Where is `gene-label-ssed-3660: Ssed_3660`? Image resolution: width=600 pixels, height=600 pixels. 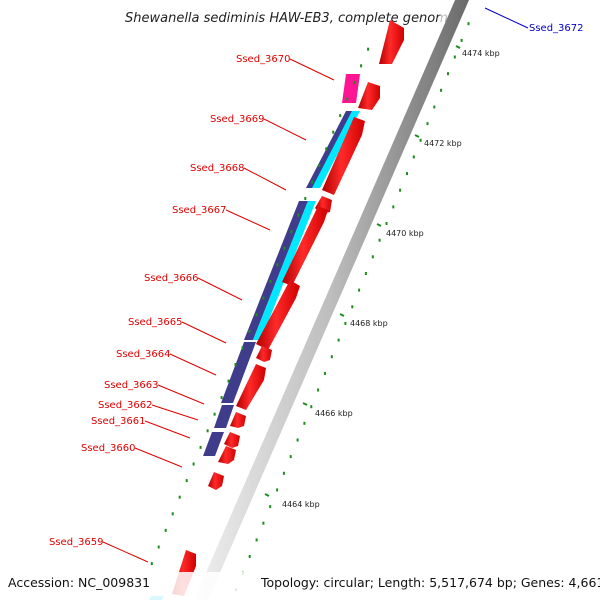
gene-label-ssed-3660: Ssed_3660 is located at coordinates (108, 448).